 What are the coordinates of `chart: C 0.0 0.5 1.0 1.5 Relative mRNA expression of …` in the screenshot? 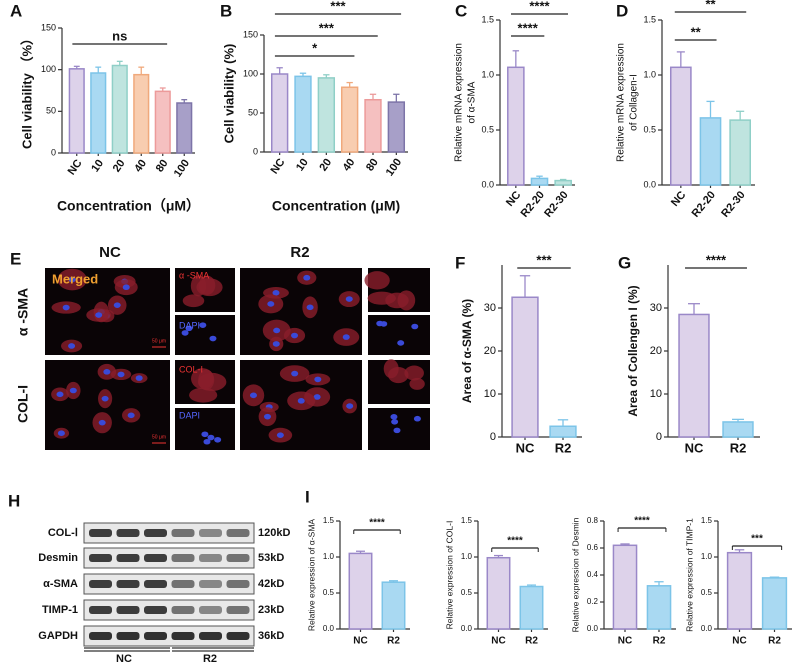 It's located at (514, 110).